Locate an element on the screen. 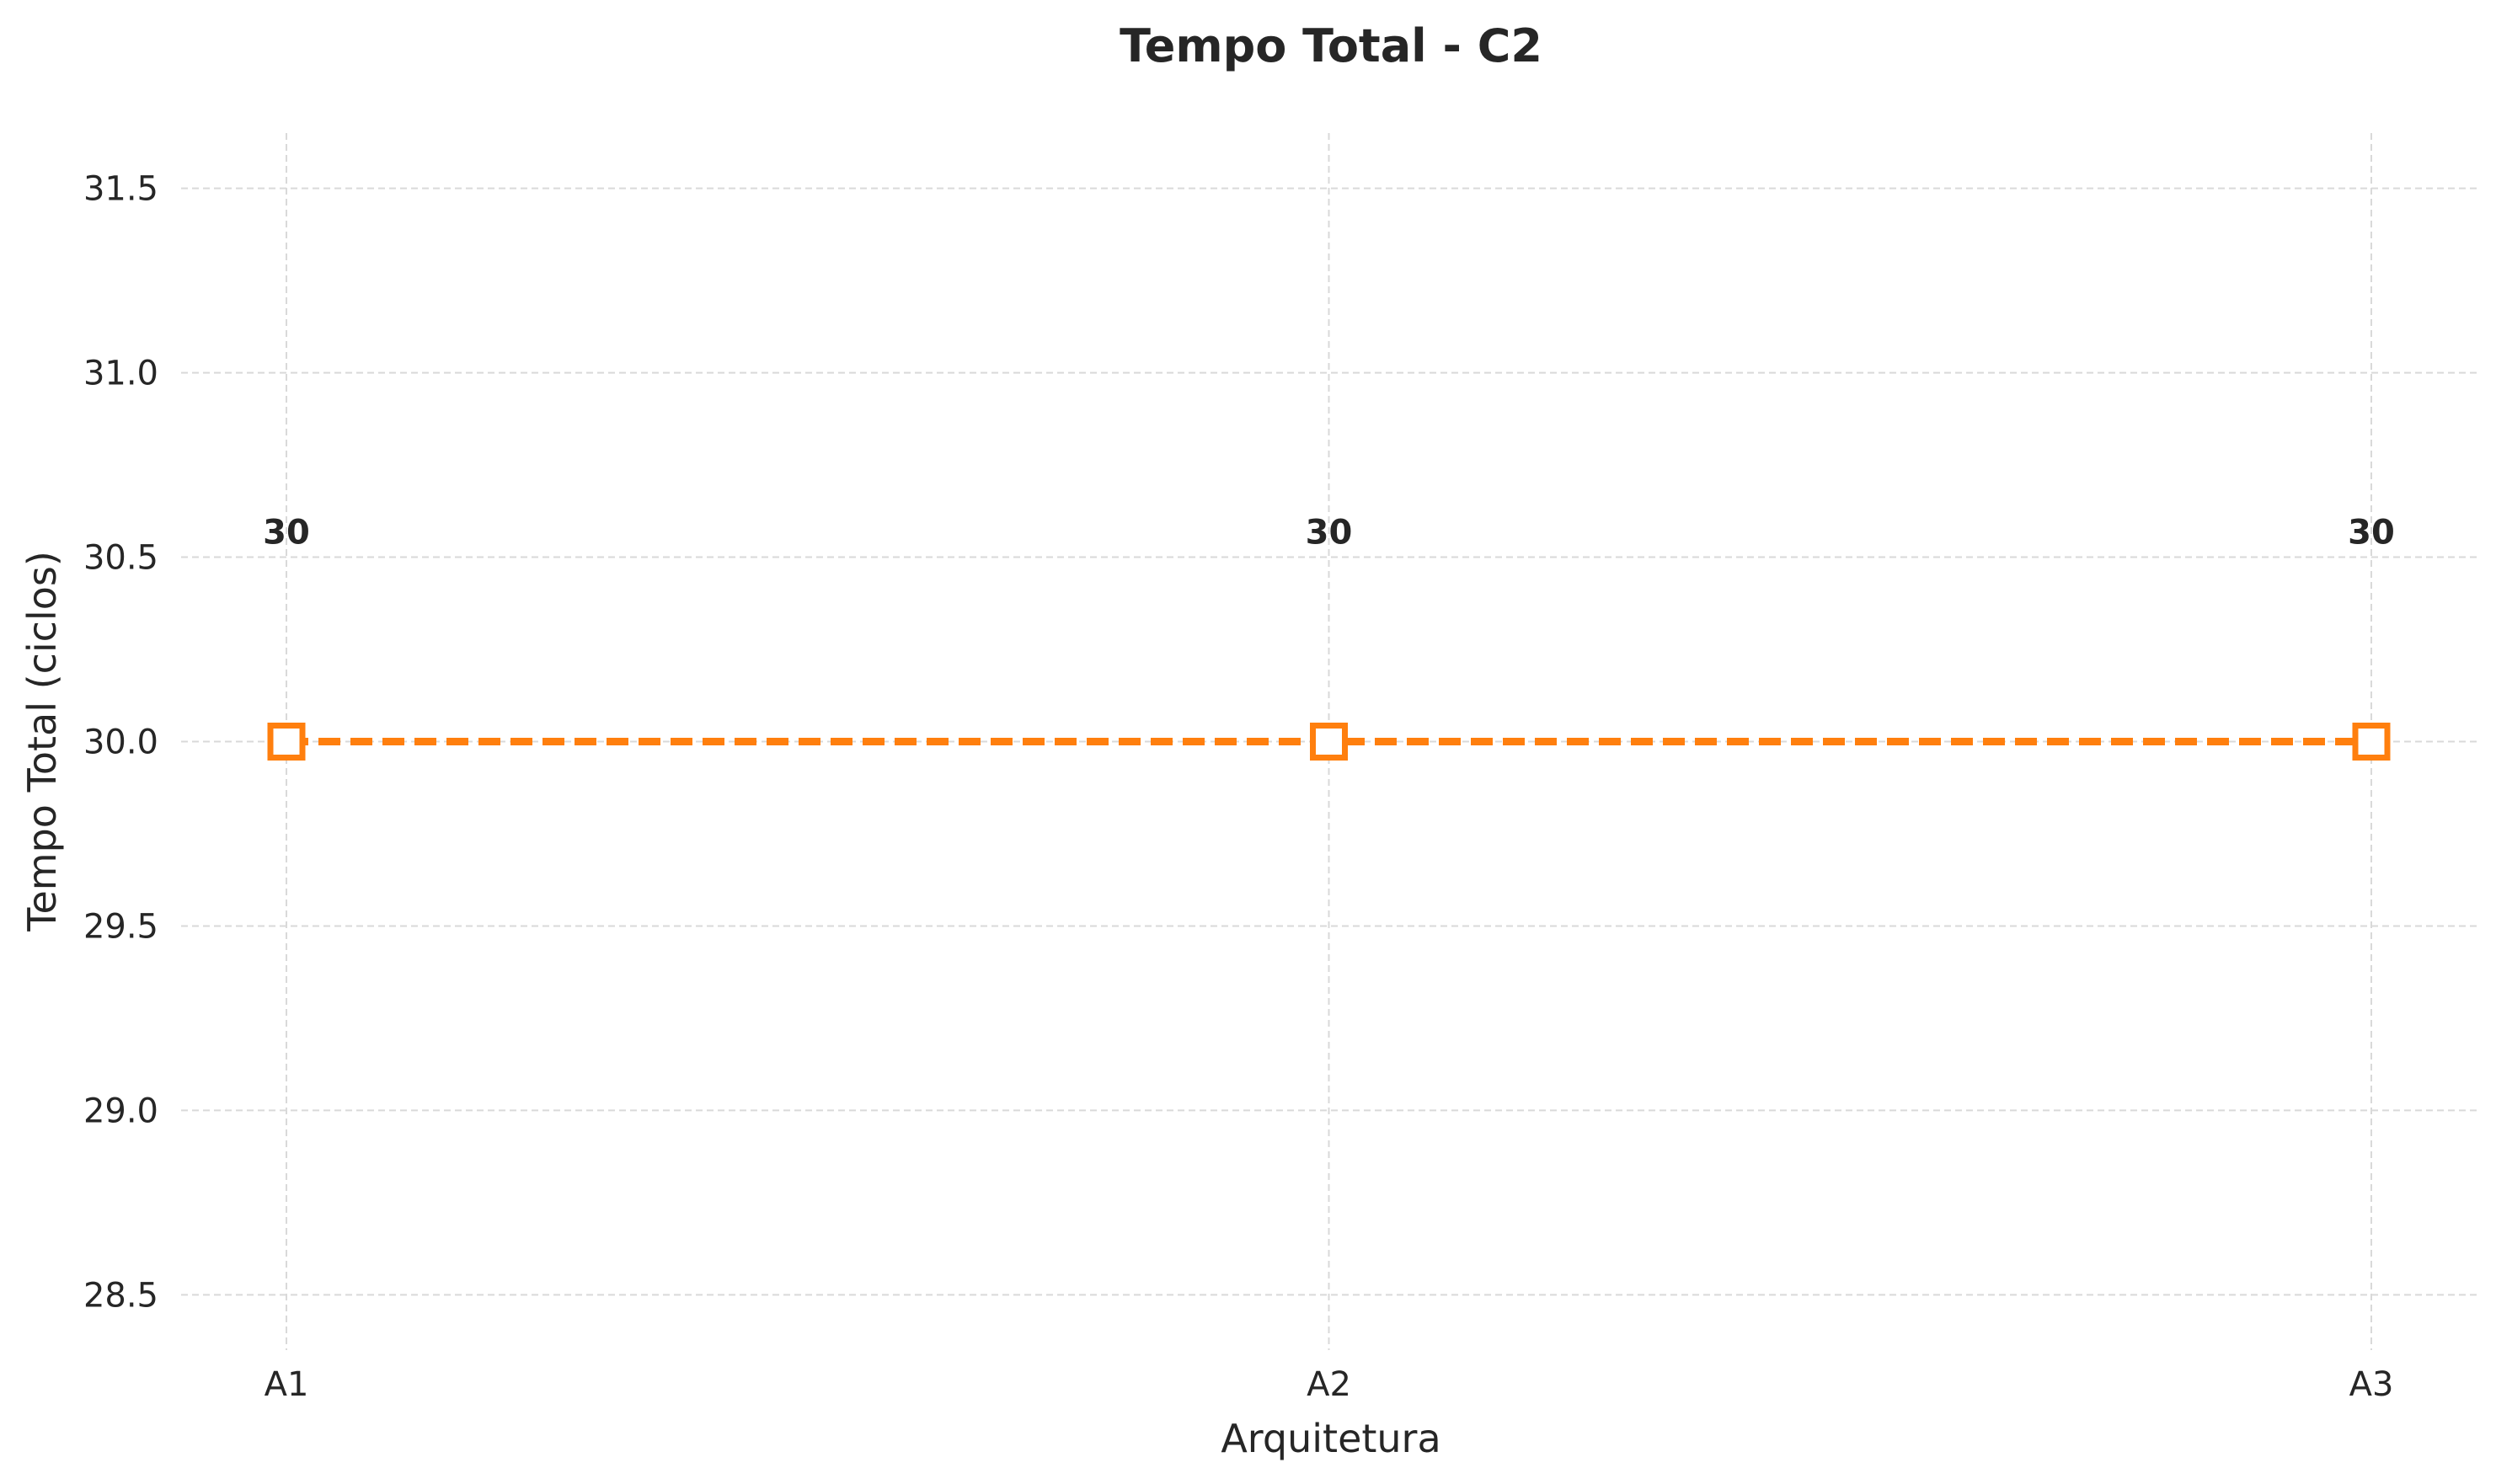 The image size is (2496, 1484). y-tick-label: 28.5 is located at coordinates (121, 1296).